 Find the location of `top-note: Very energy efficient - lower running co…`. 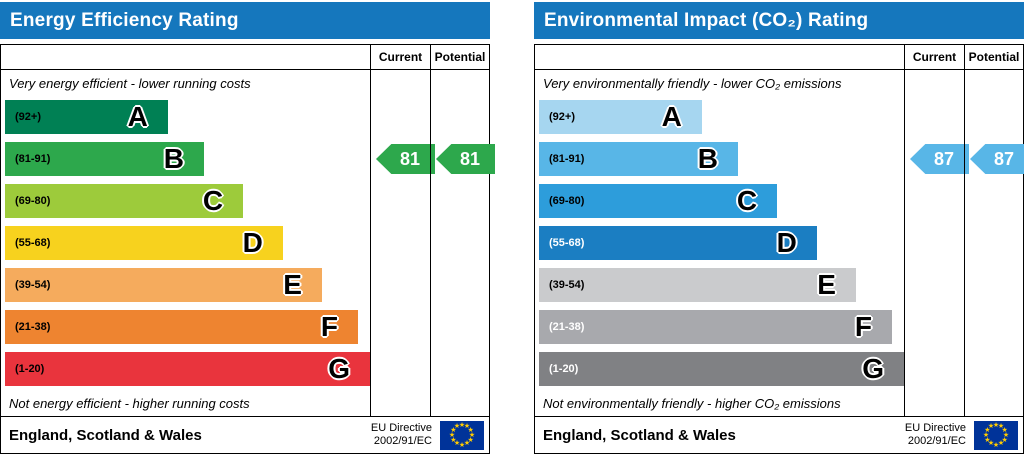

top-note: Very energy efficient - lower running co… is located at coordinates (130, 83).